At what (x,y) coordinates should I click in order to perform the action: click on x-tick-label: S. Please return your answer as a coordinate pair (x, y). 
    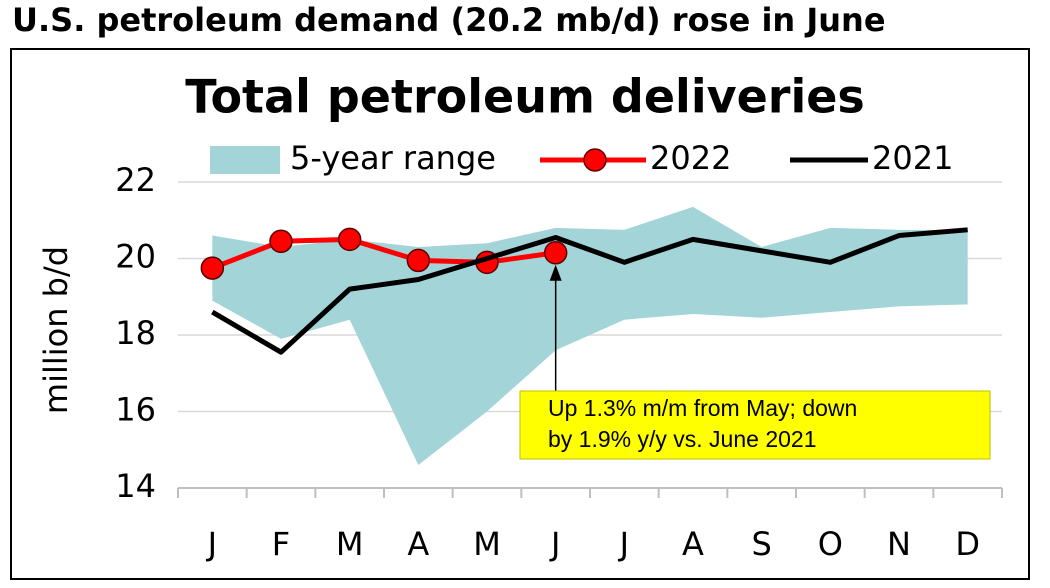
    Looking at the image, I should click on (762, 544).